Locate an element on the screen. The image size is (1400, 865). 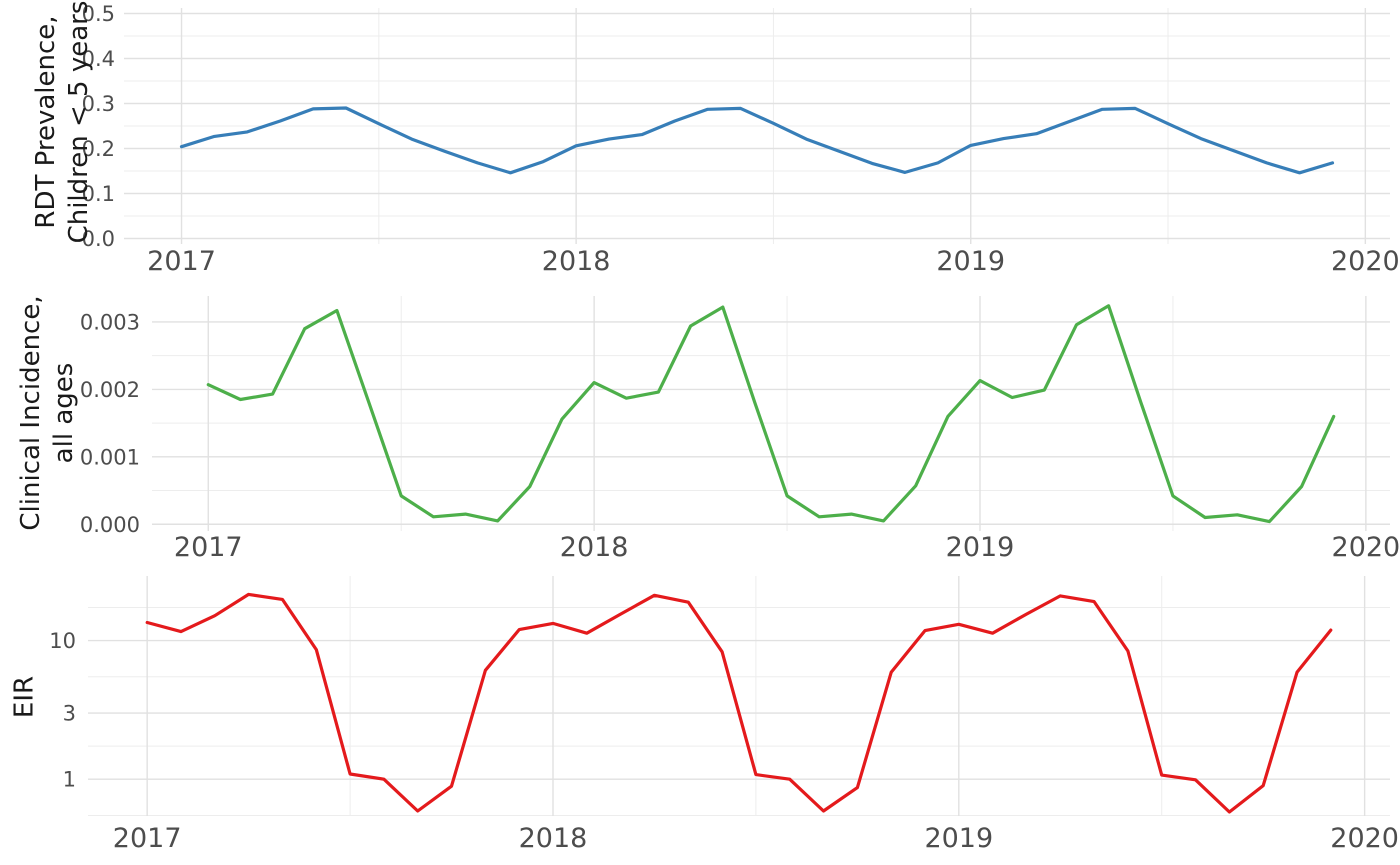
y-tick-label: 3 is located at coordinates (69, 714).